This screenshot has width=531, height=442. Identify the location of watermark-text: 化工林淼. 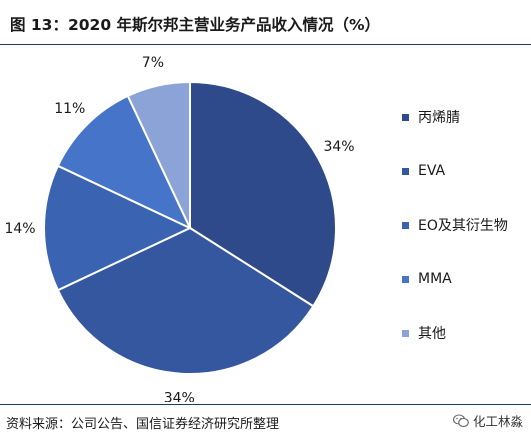
(497, 421).